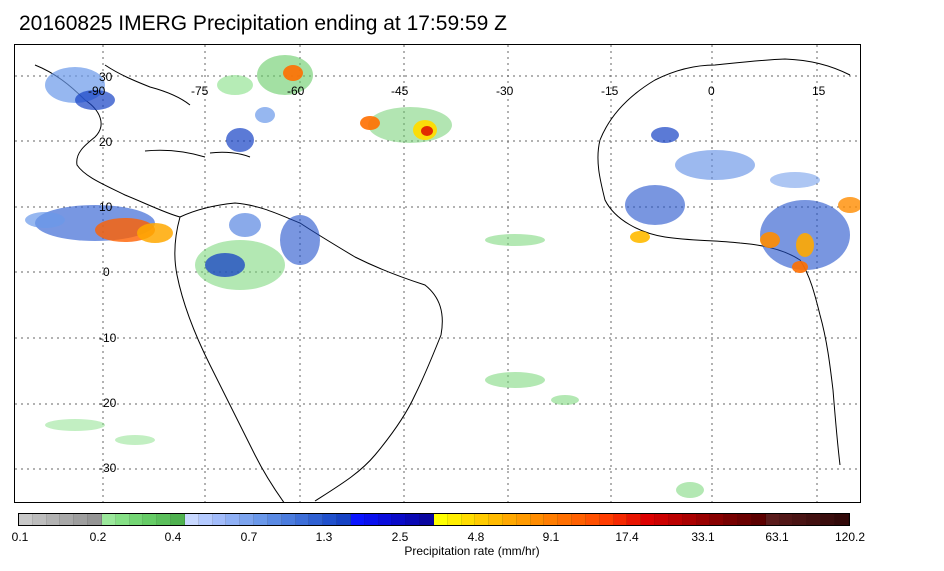  I want to click on lat-label-1: 30, so click(106, 77).